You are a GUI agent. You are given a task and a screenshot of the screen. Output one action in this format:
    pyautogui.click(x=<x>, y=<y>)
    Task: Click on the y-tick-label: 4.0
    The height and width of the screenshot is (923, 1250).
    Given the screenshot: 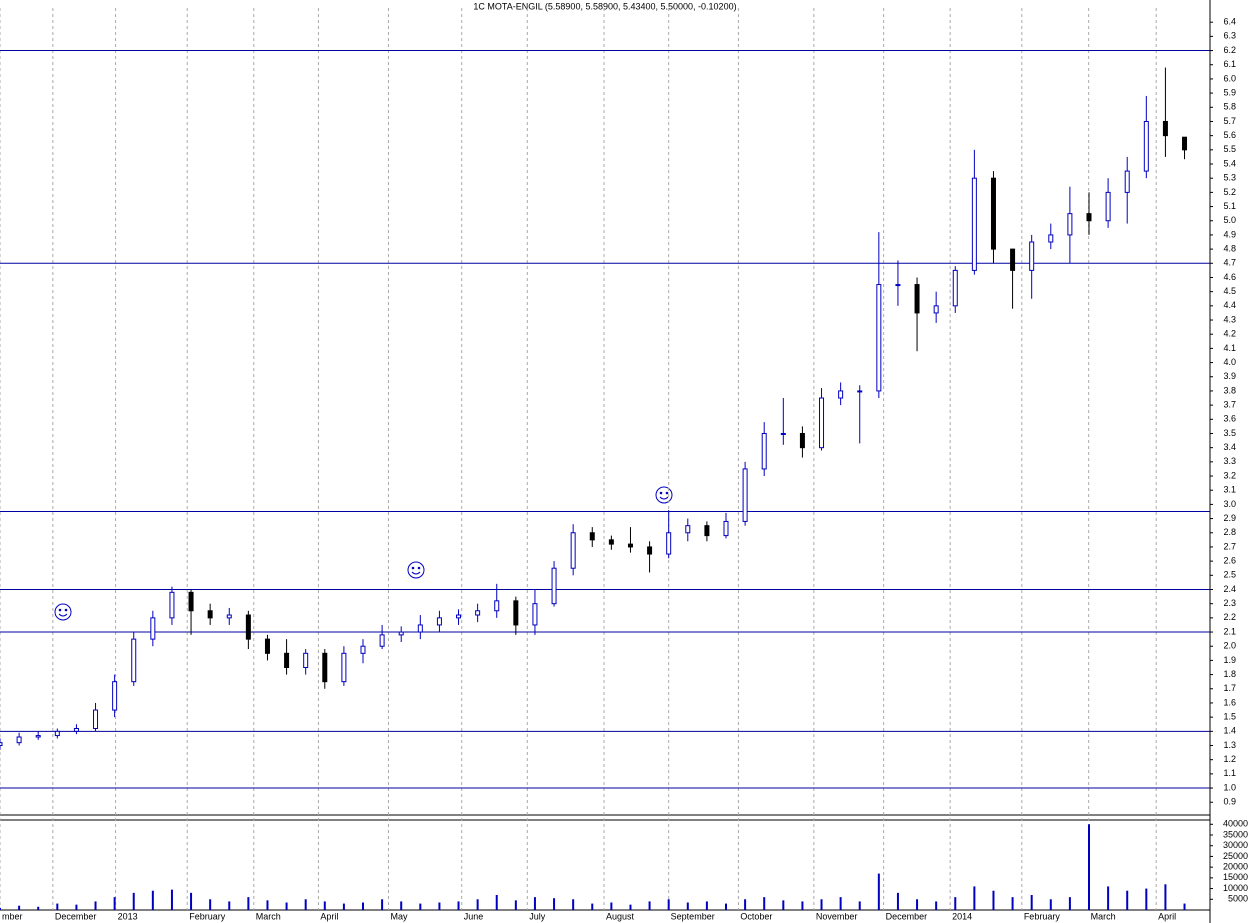 What is the action you would take?
    pyautogui.click(x=1229, y=362)
    